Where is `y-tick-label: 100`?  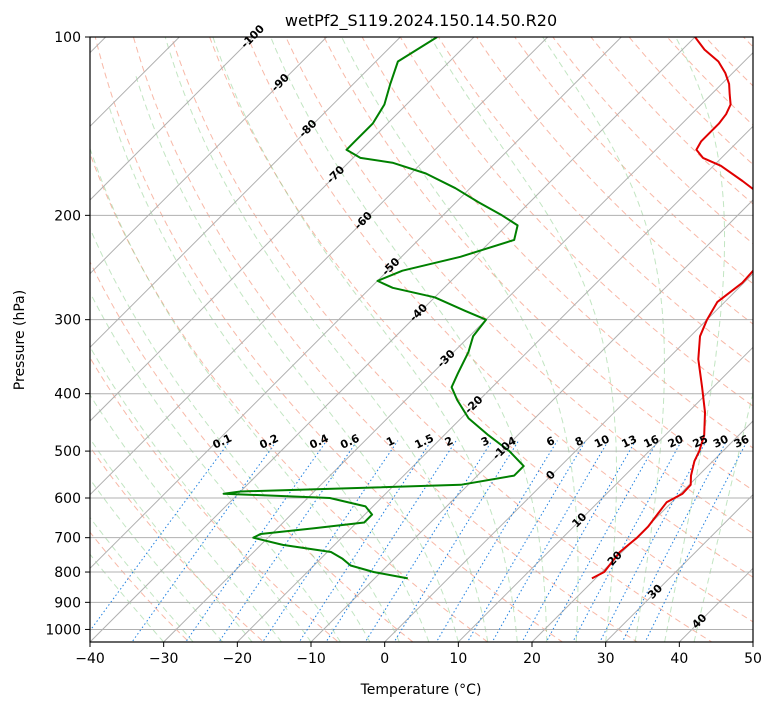 y-tick-label: 100 is located at coordinates (67, 38).